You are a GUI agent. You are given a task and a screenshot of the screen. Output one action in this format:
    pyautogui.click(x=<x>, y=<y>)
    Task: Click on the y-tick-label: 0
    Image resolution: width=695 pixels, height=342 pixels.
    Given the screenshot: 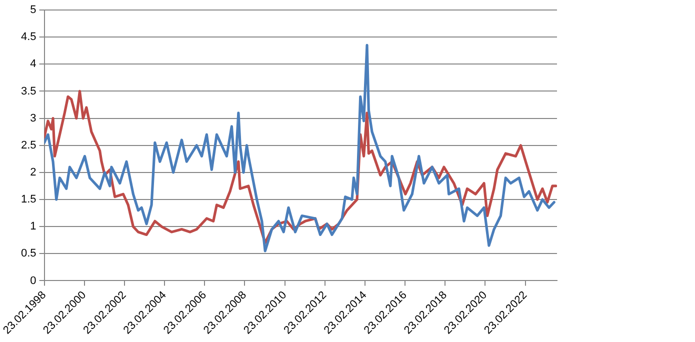 What is the action you would take?
    pyautogui.click(x=33, y=280)
    